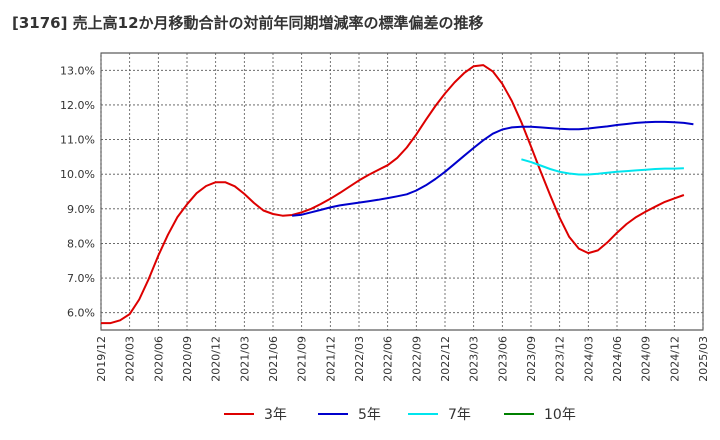 This screenshot has width=720, height=440. What do you see at coordinates (531, 359) in the screenshot?
I see `x-tick-label: 2023/09` at bounding box center [531, 359].